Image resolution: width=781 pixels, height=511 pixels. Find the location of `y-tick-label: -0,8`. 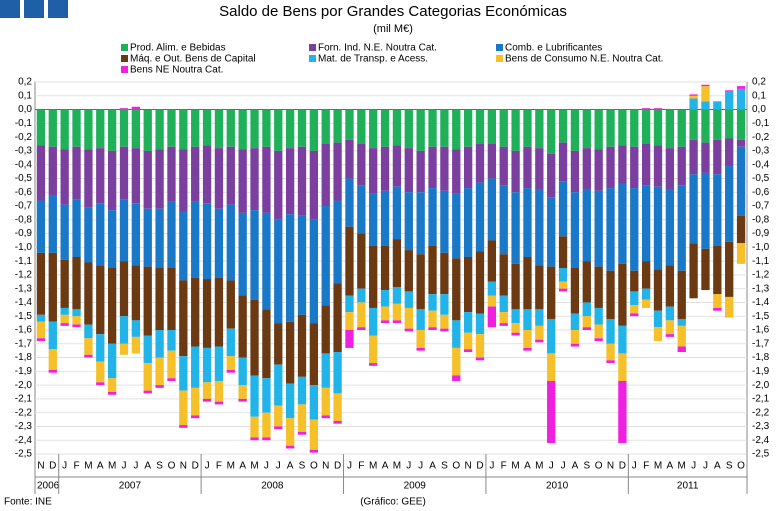

y-tick-label: -0,8 is located at coordinates (24, 219).